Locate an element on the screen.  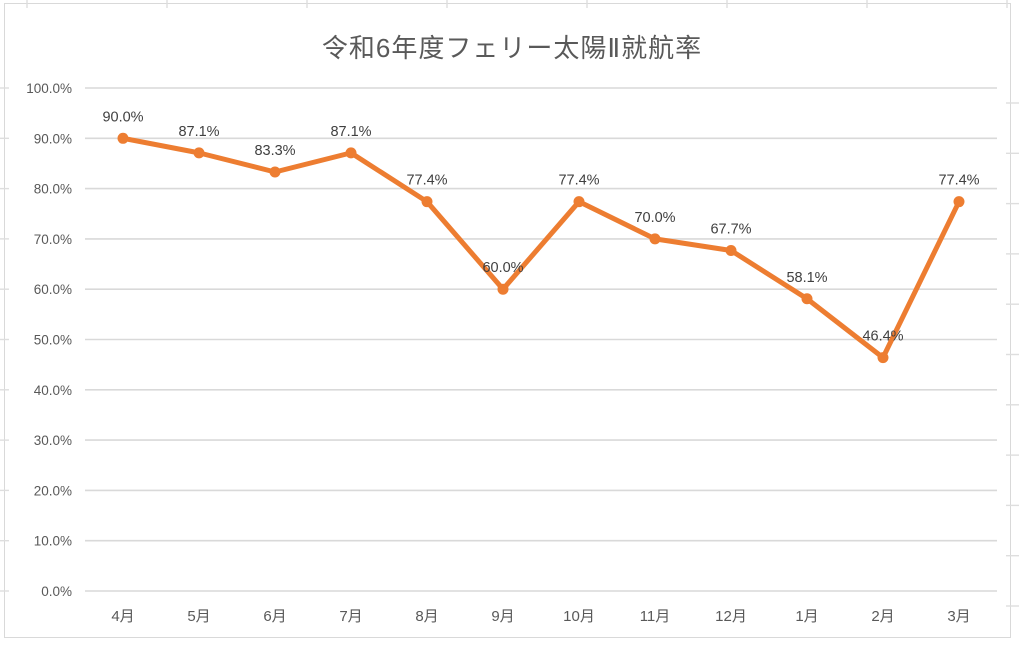
y-tick-label: 0.0% is located at coordinates (56, 591).